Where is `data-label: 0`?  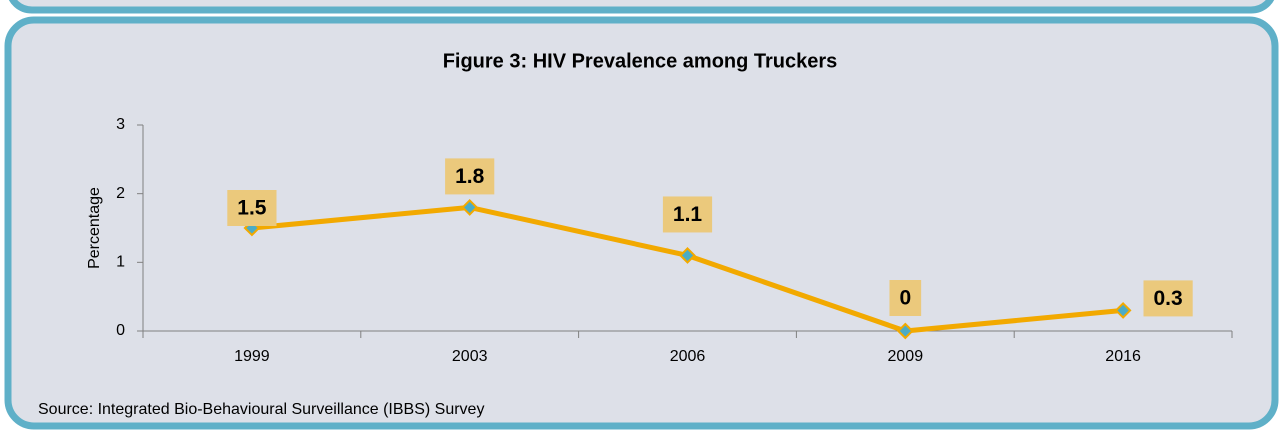
data-label: 0 is located at coordinates (905, 298).